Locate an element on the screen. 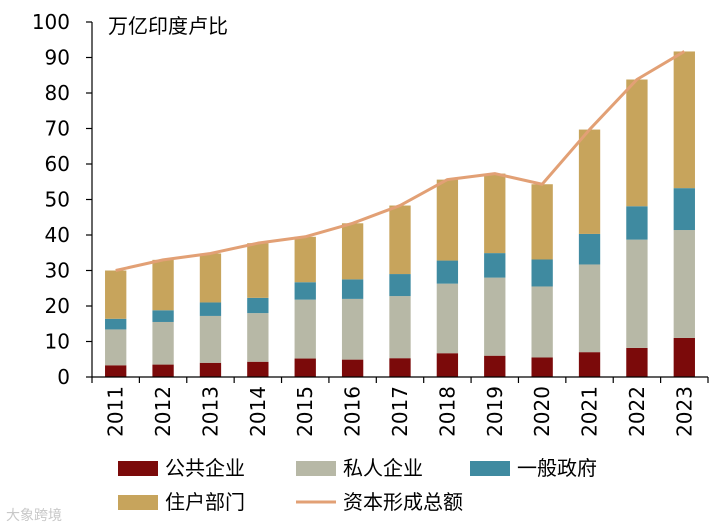 This screenshot has width=721, height=530. y-axis-ticks: 0 10 20 30 40 50 60 70 80 90 100 is located at coordinates (62, 199).